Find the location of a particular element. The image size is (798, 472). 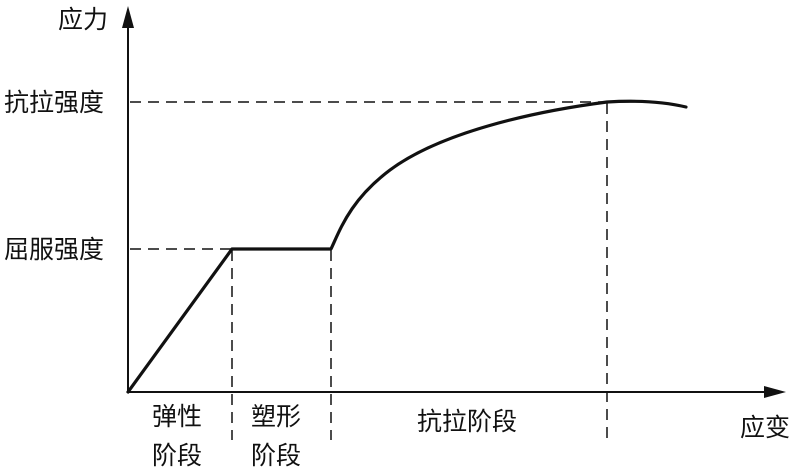

elastic-stage-label-line1: 弹性 is located at coordinates (177, 416).